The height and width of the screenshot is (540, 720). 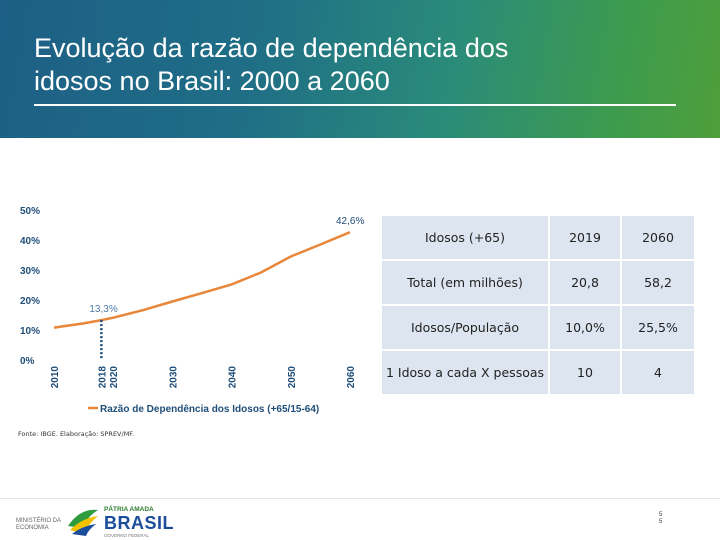 What do you see at coordinates (32, 528) in the screenshot?
I see `ministry-line-2: ECONOMIA` at bounding box center [32, 528].